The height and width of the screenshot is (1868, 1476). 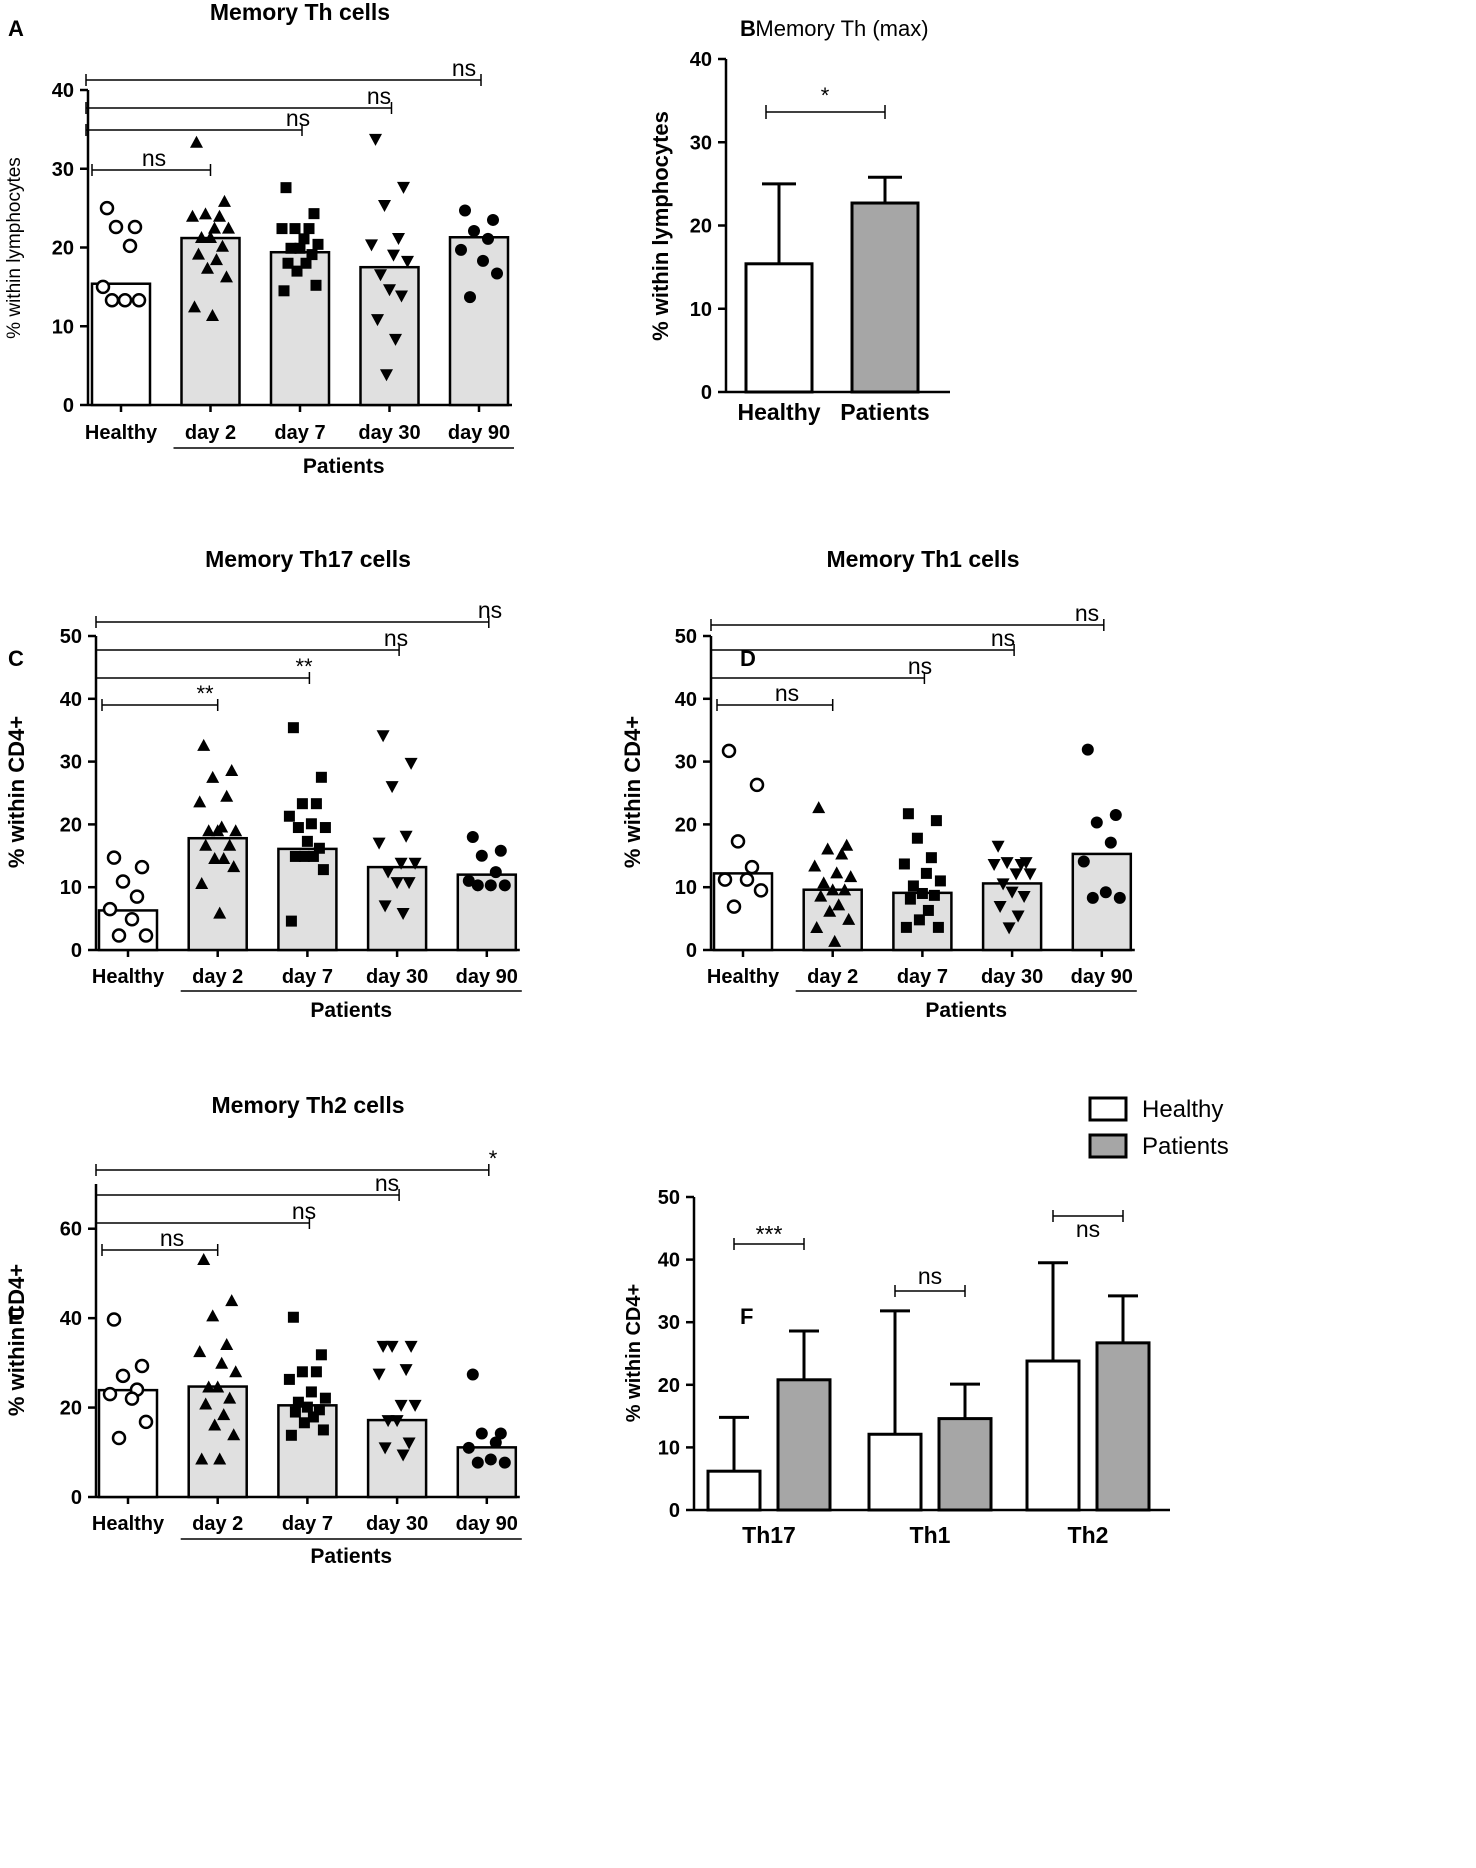 What do you see at coordinates (351, 1010) in the screenshot?
I see `group-label: Patients` at bounding box center [351, 1010].